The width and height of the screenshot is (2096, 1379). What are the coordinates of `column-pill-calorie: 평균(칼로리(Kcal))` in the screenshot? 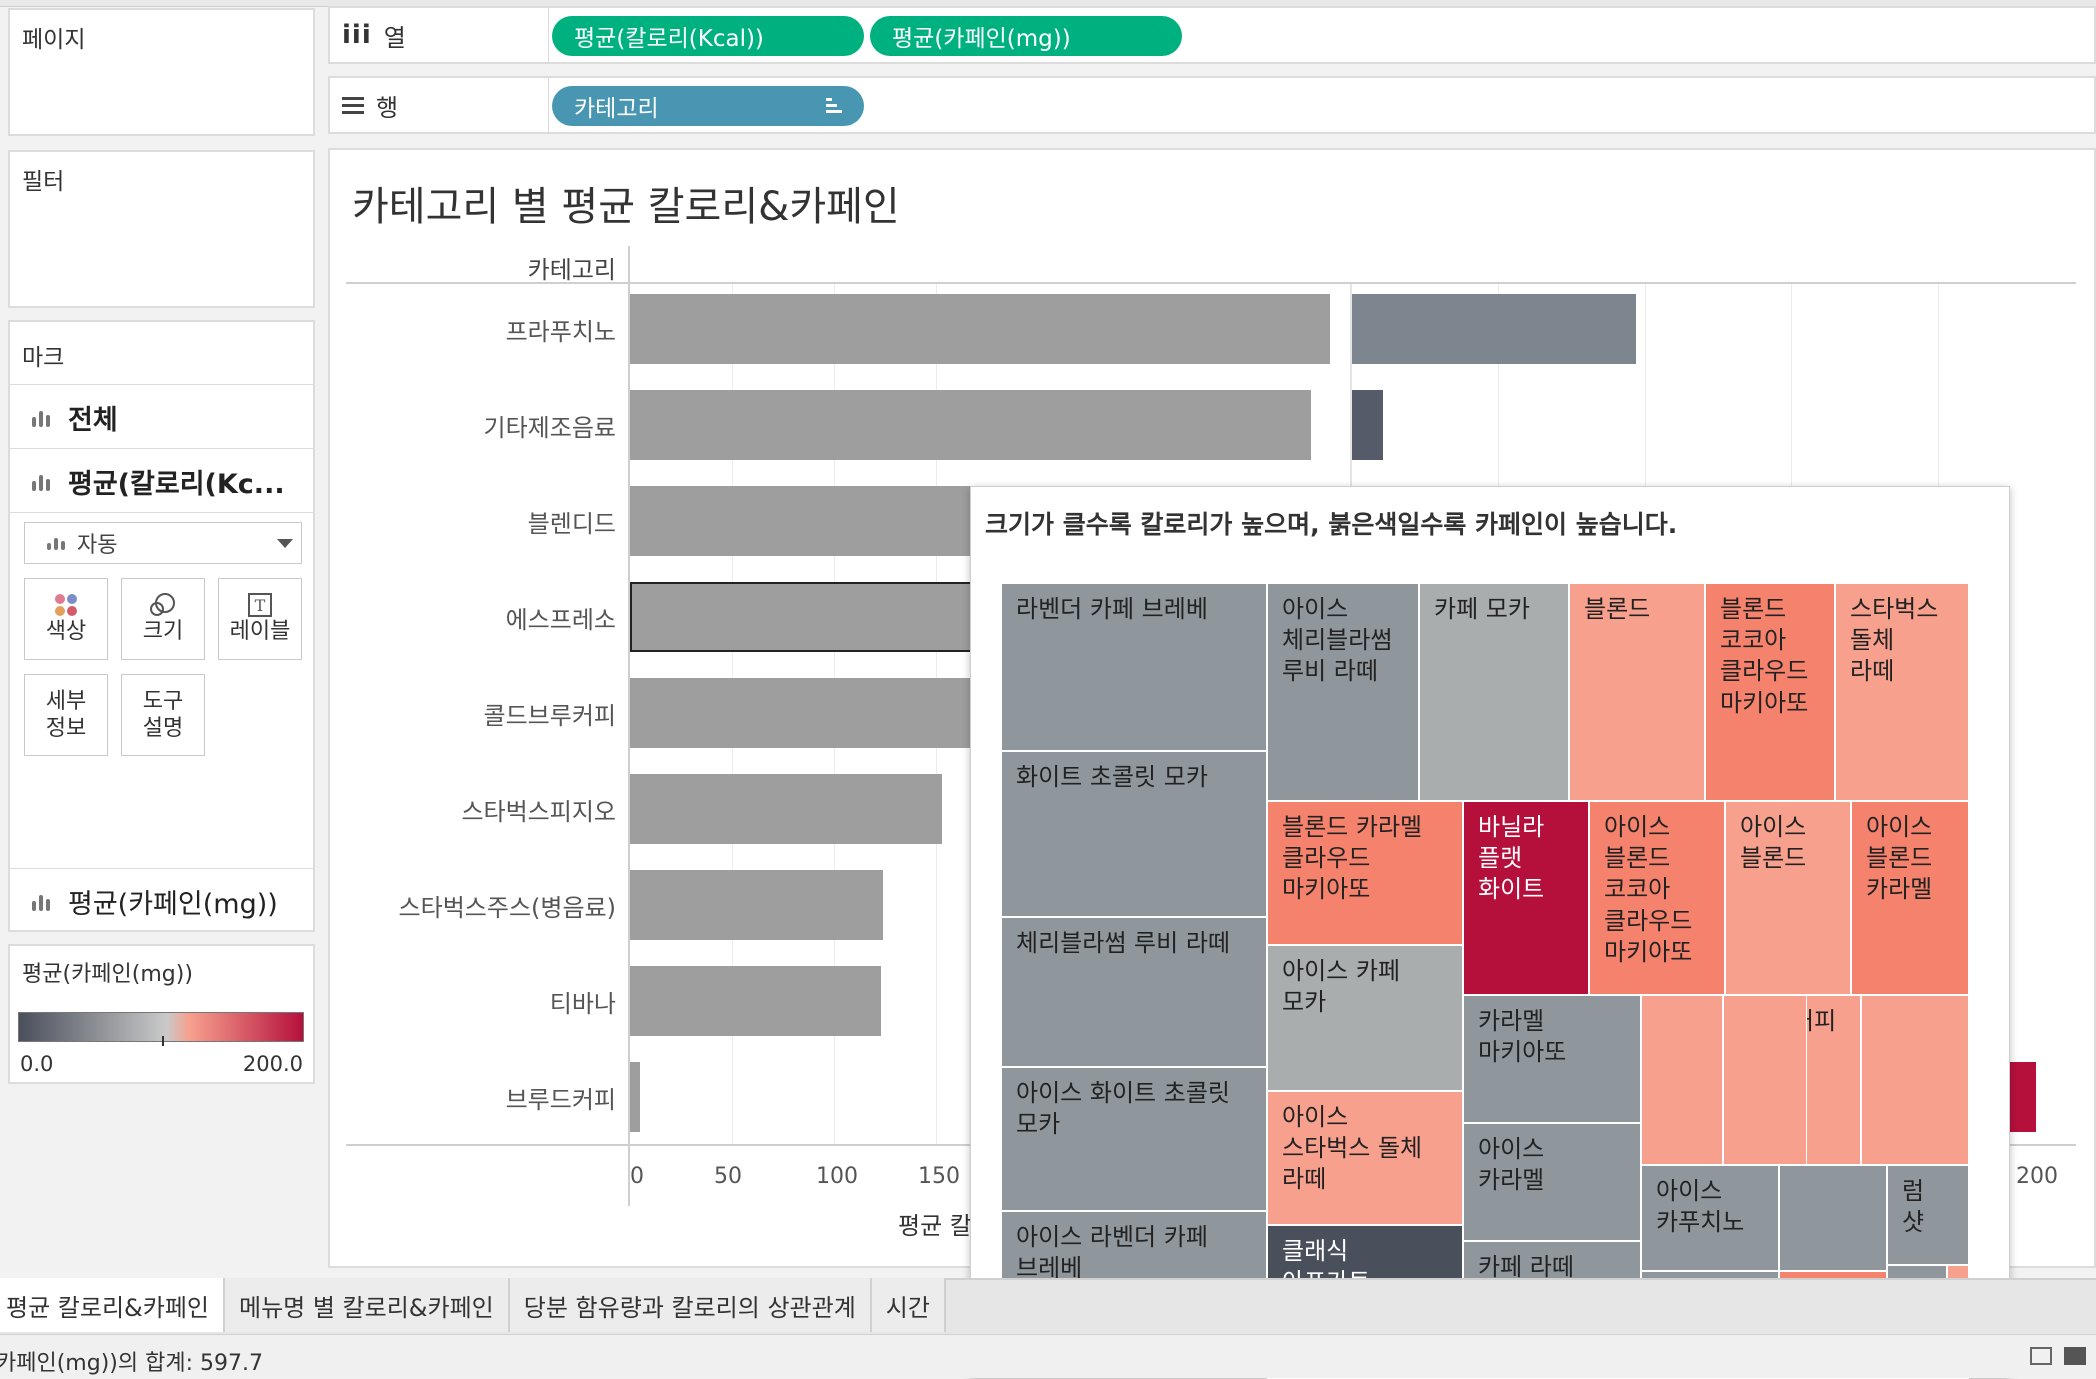 It's located at (708, 36).